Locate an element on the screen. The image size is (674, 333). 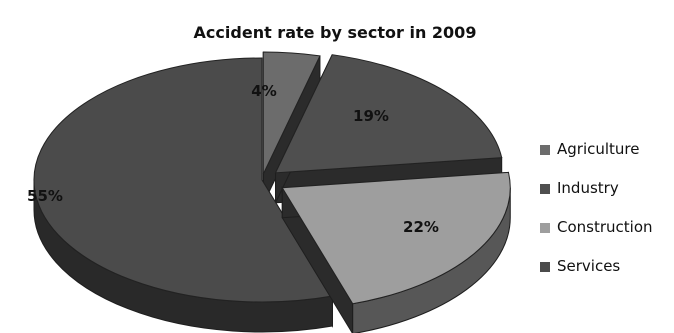
pie-slice-top-construction is located at coordinates (396, 238).